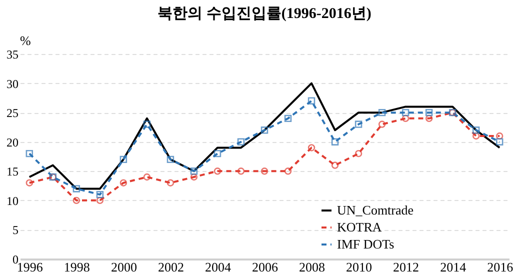 This screenshot has width=522, height=278. What do you see at coordinates (218, 267) in the screenshot?
I see `x-tick-label: 2004` at bounding box center [218, 267].